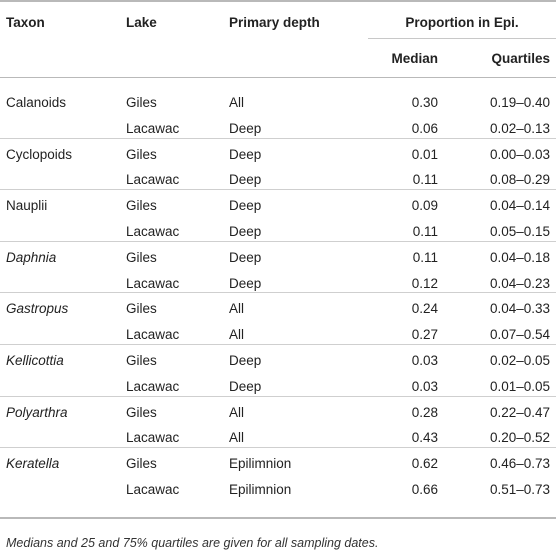 The width and height of the screenshot is (556, 555). I want to click on header-proportion: Proportion in Epi., so click(462, 22).